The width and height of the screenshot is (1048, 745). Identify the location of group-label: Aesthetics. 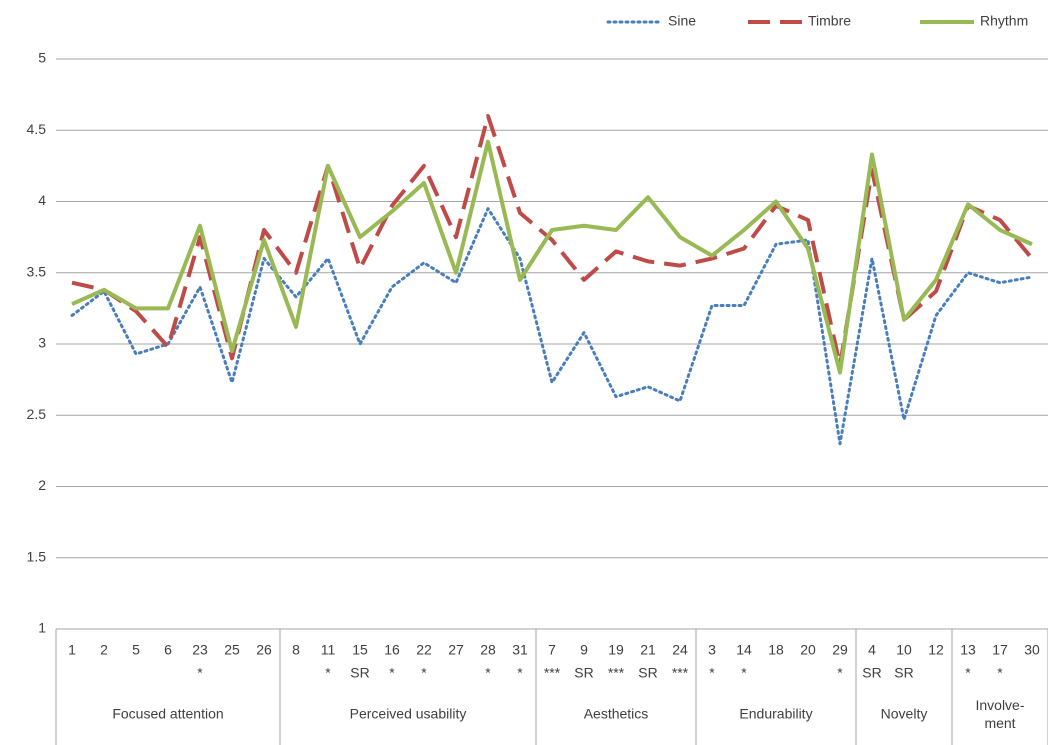
(616, 714).